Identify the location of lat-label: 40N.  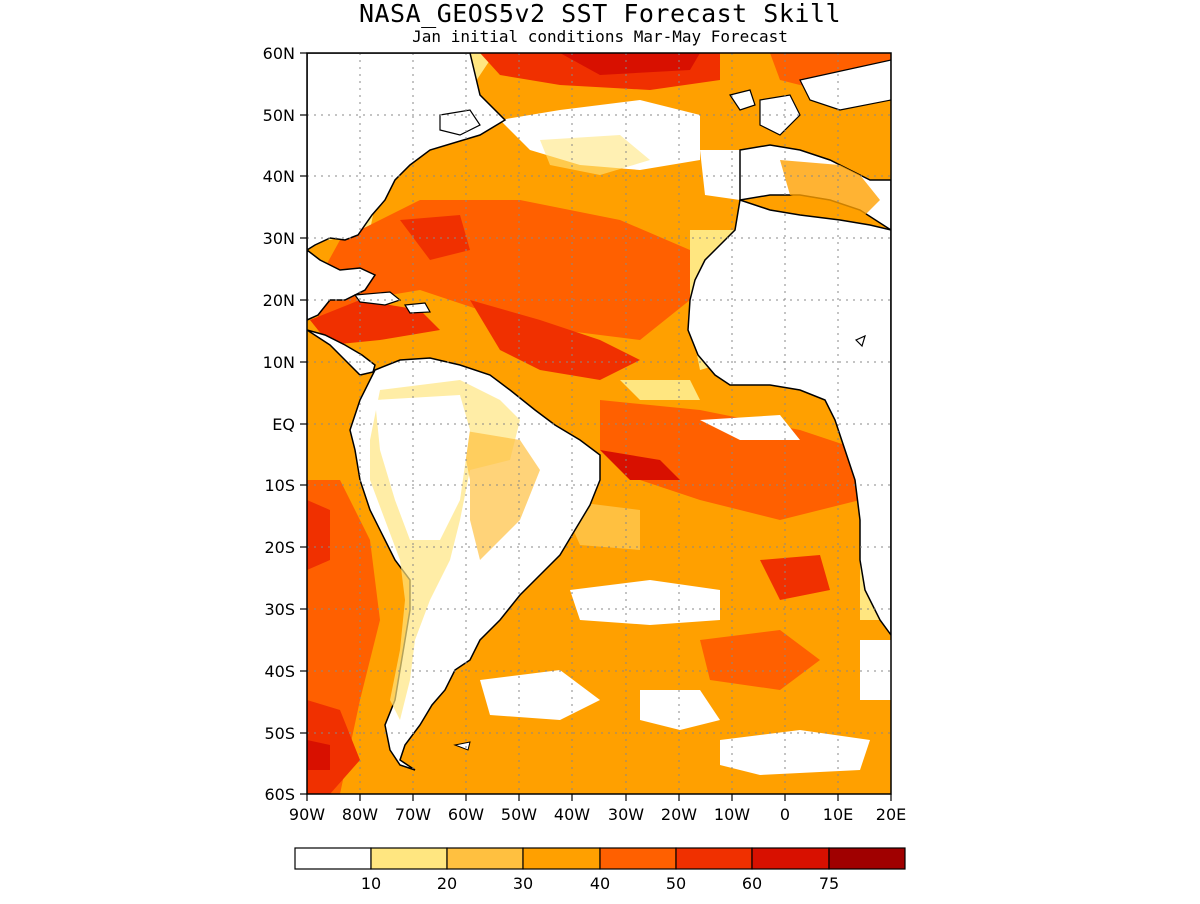
(279, 176).